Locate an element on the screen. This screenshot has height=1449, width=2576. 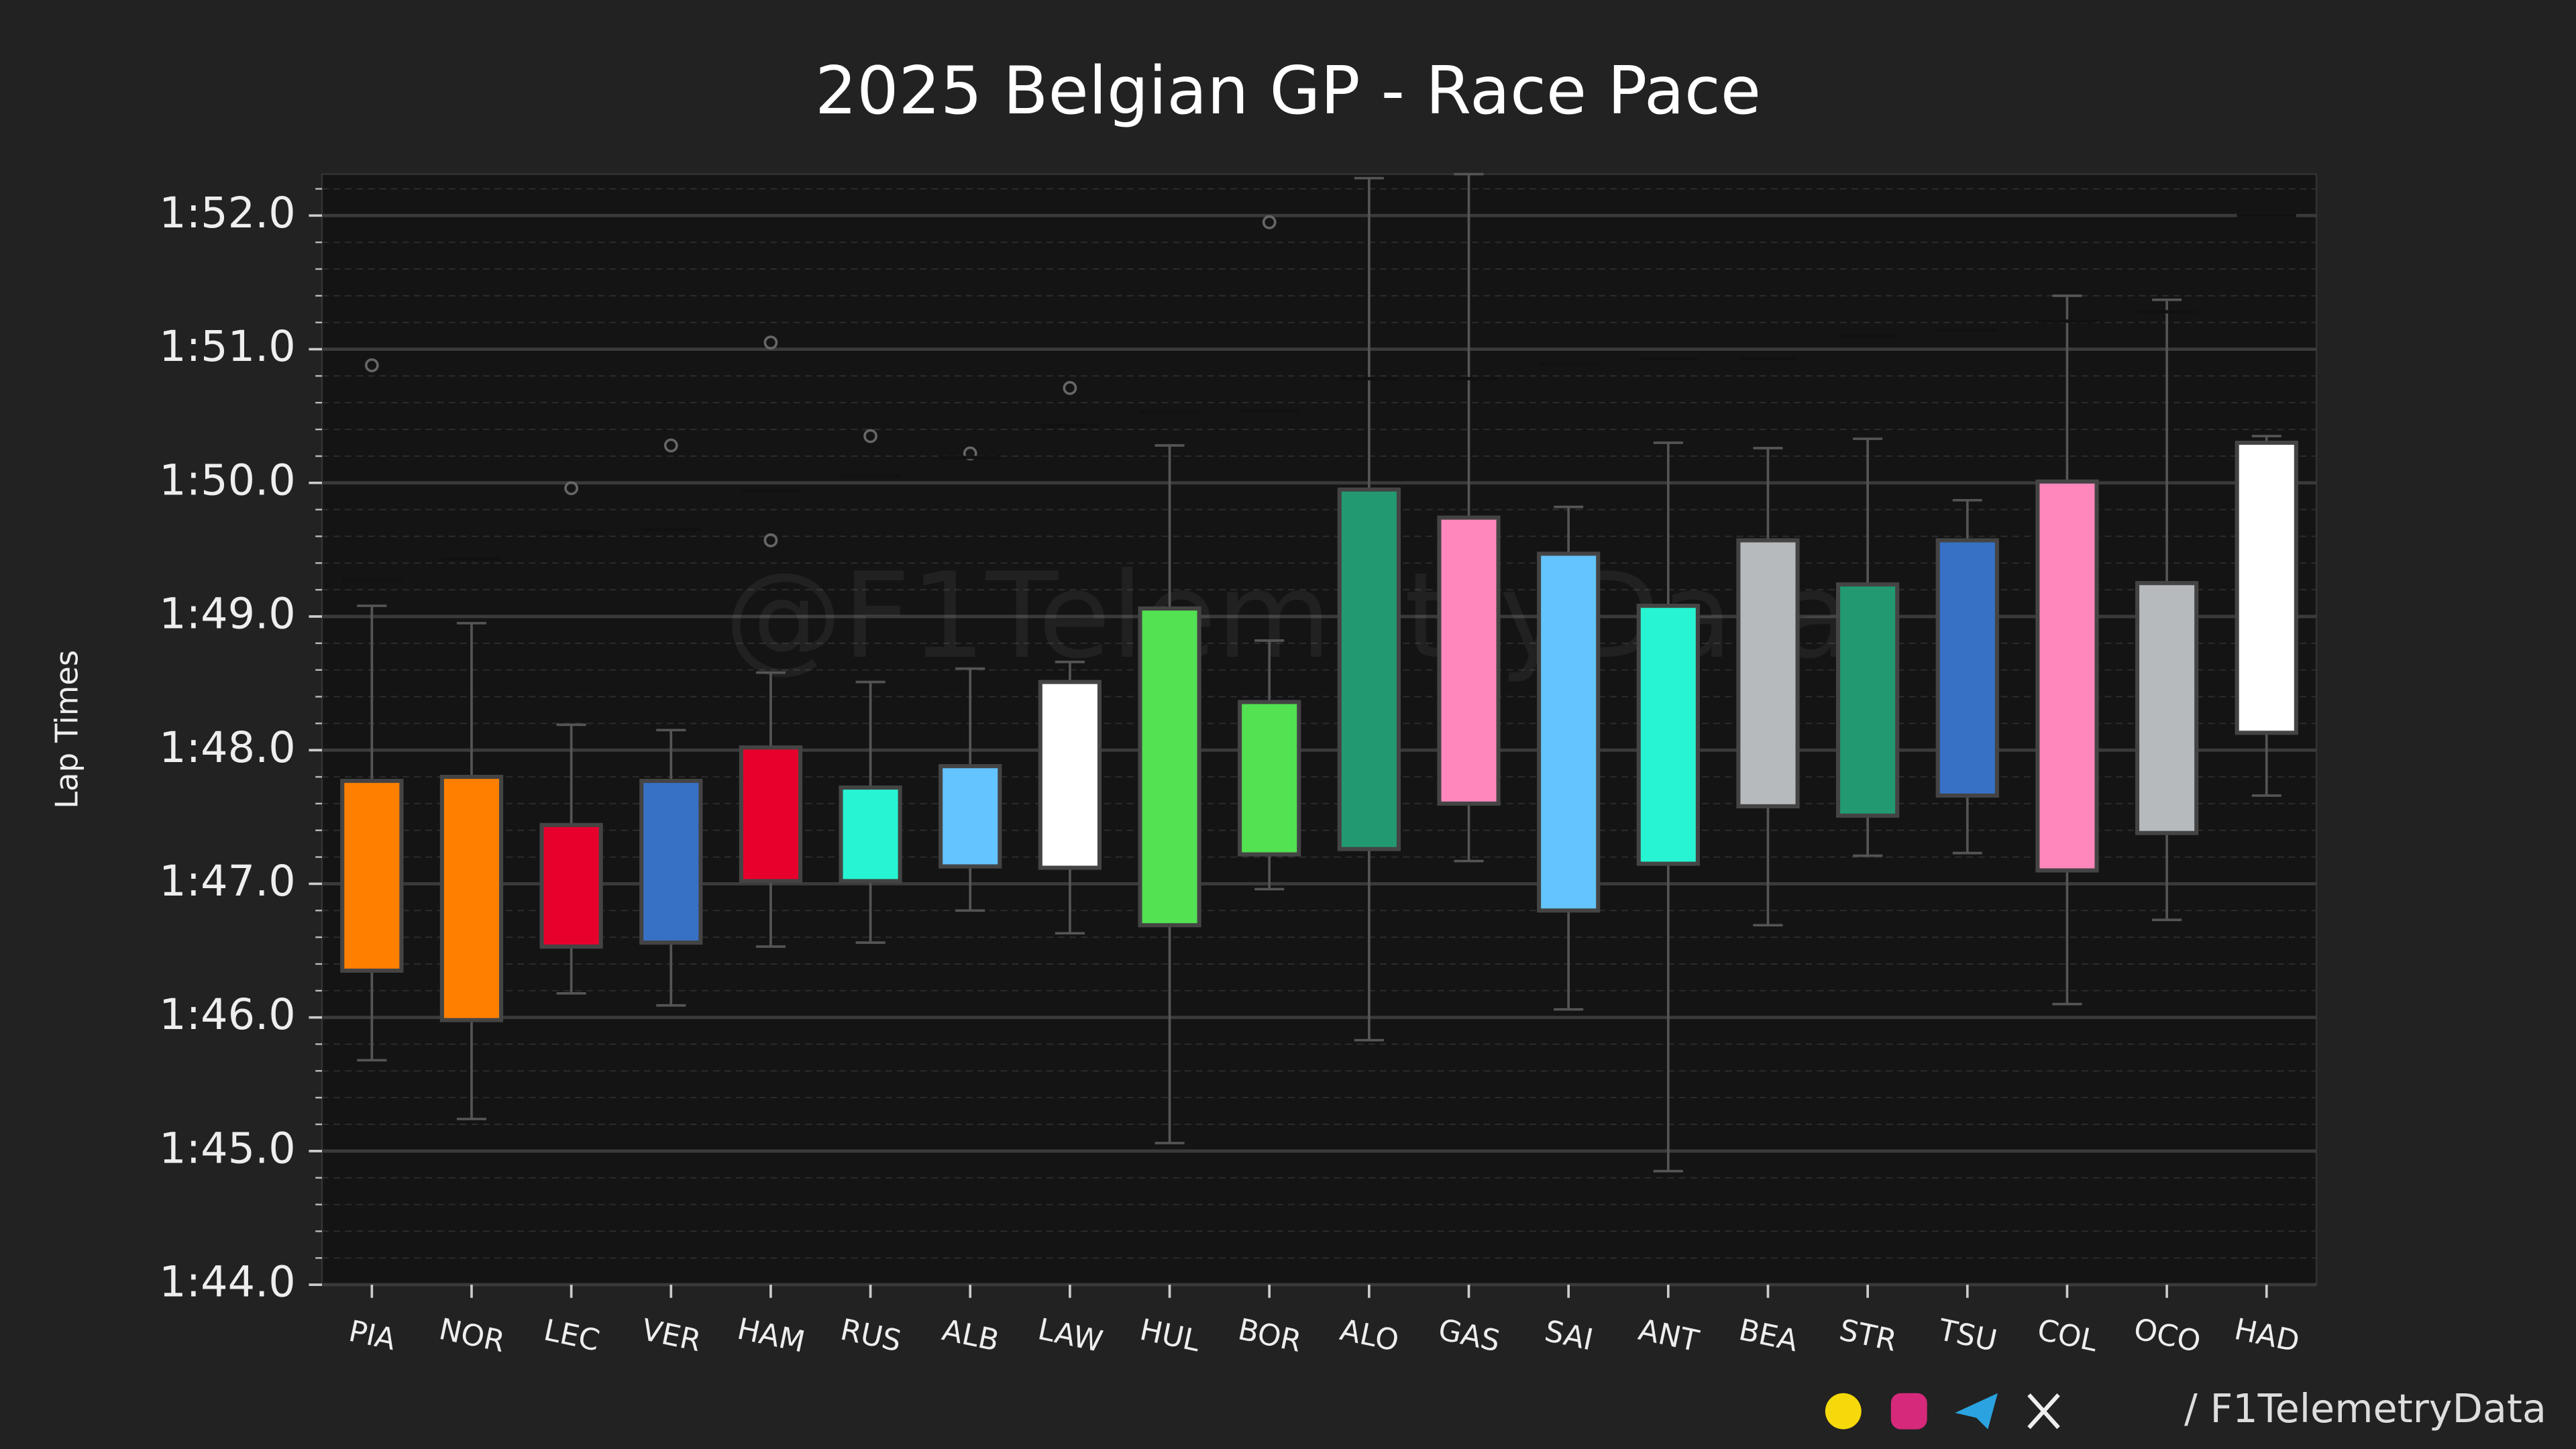
y-tick-label: 1:52.0 is located at coordinates (227, 213).